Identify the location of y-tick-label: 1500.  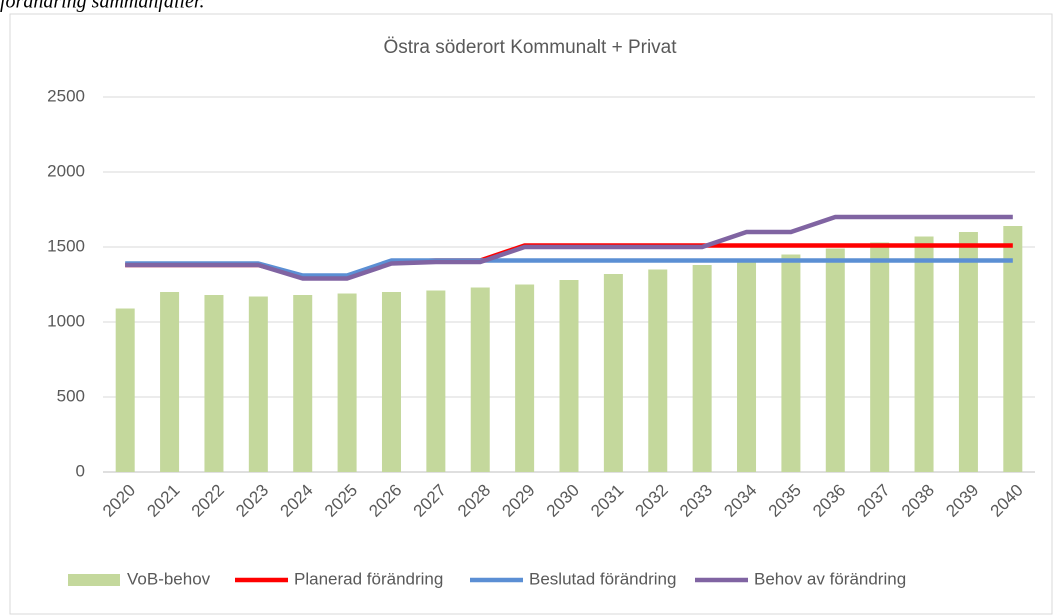
(66, 245).